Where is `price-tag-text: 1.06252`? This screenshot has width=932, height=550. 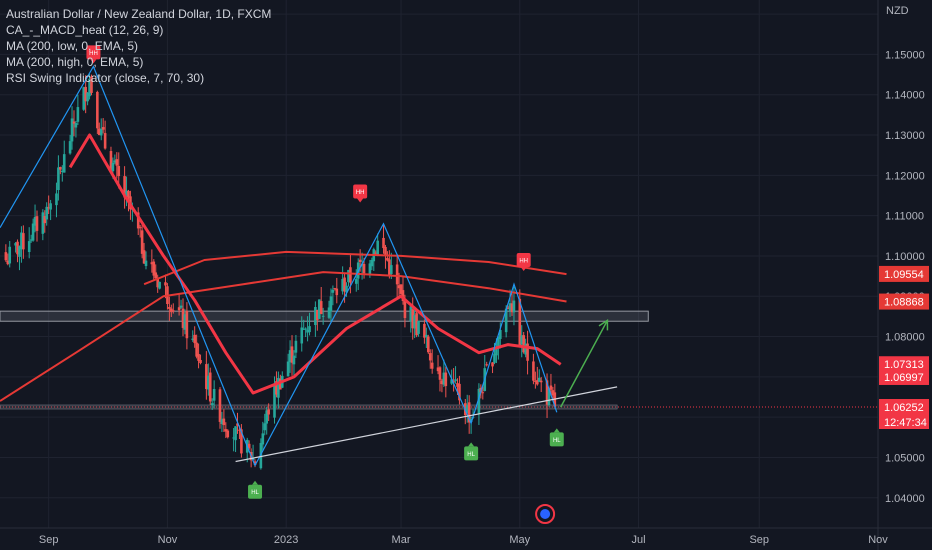
price-tag-text: 1.06252 is located at coordinates (904, 408).